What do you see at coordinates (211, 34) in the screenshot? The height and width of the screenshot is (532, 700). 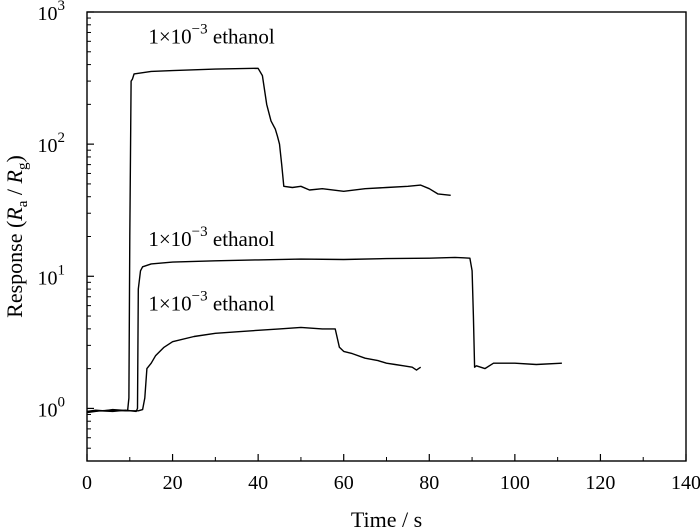 I see `annotation-1: 1×10−3 ethanol` at bounding box center [211, 34].